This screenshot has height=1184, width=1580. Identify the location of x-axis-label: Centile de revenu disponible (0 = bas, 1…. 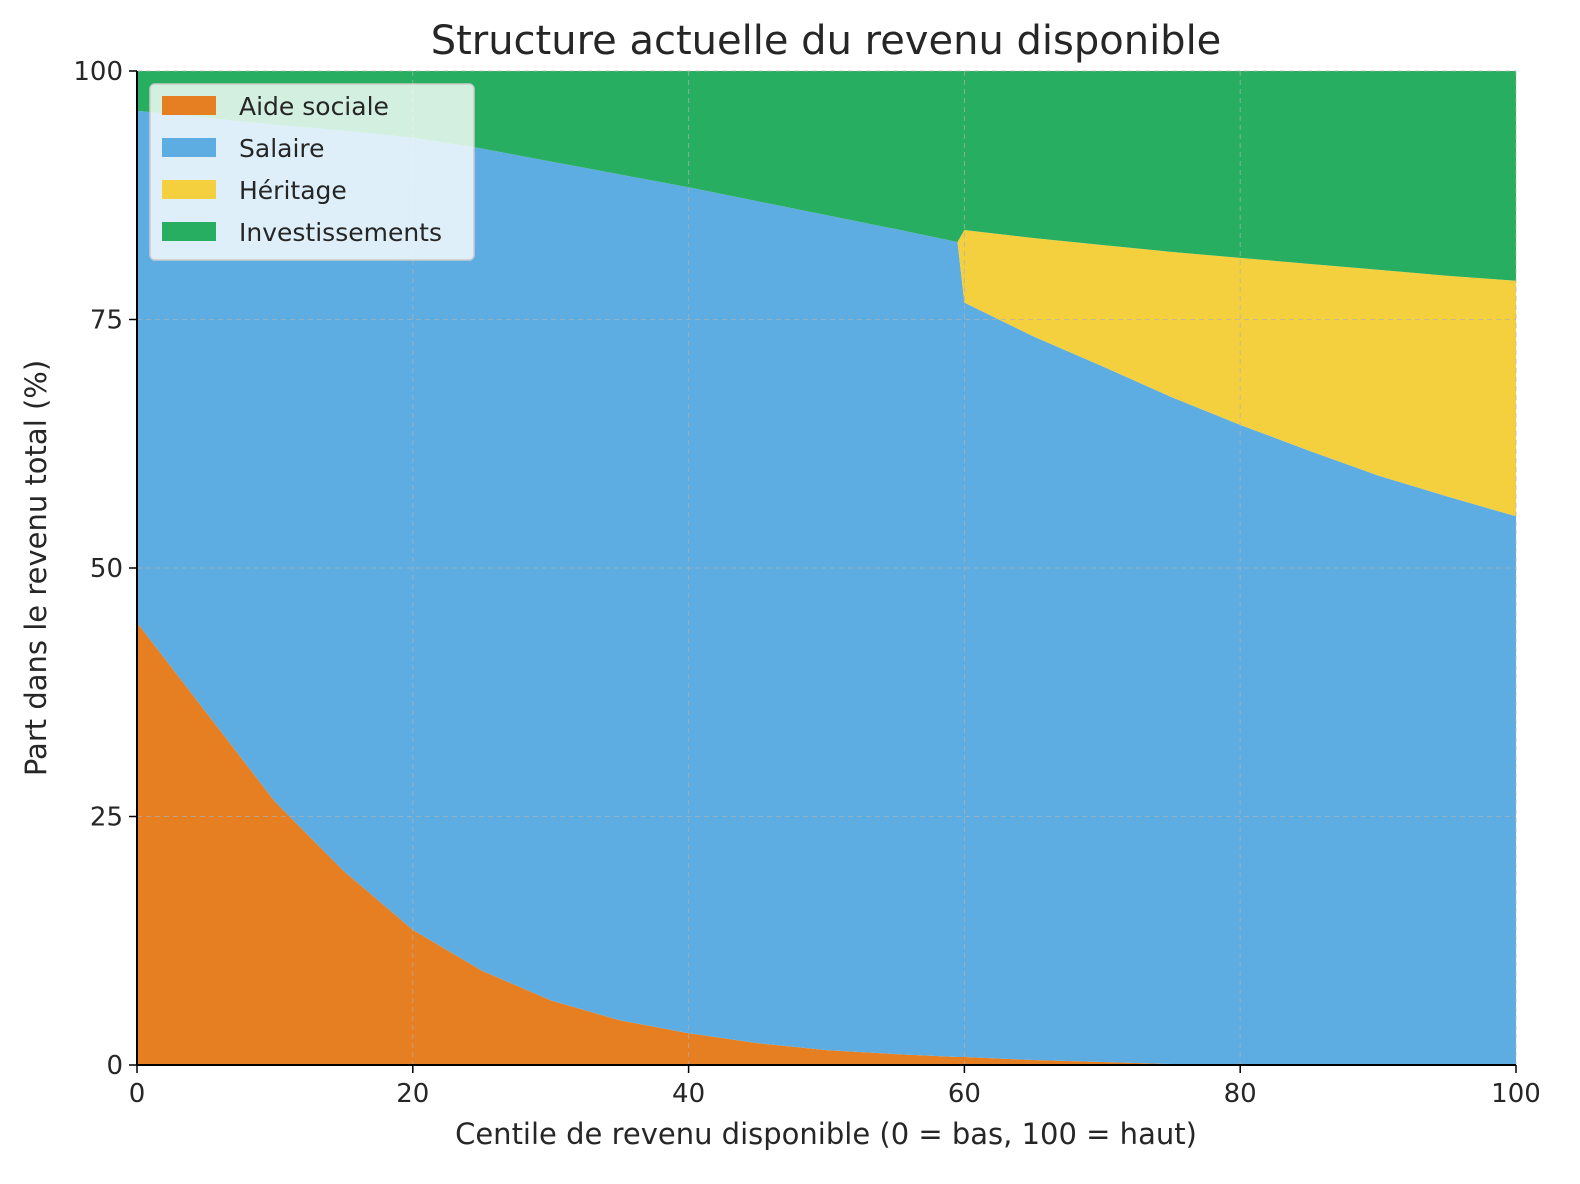
(826, 1134).